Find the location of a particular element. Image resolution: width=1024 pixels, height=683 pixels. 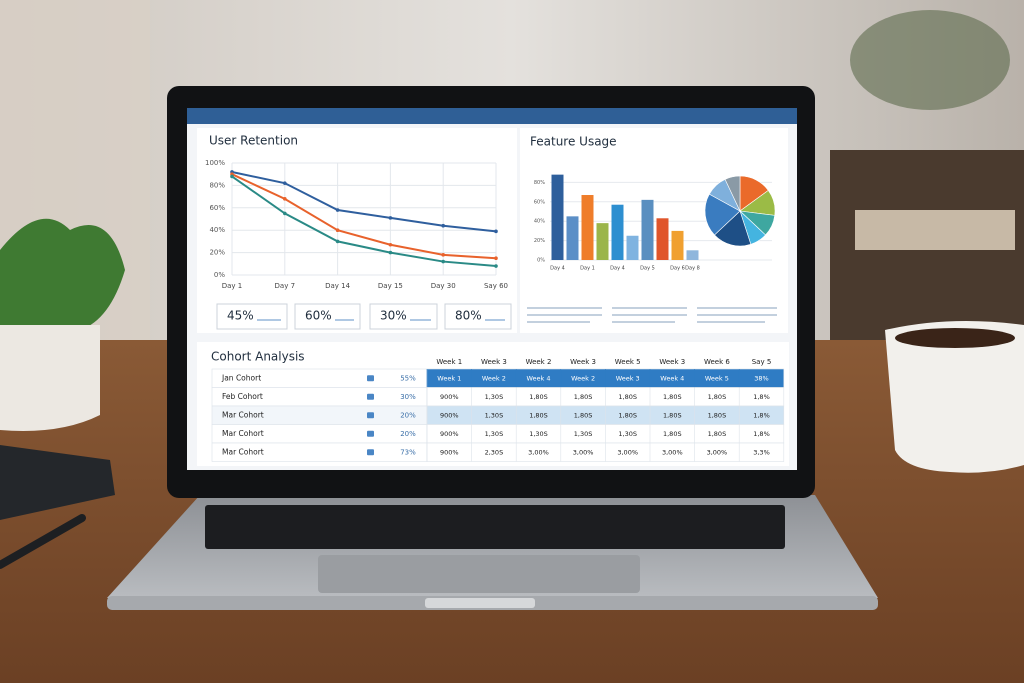

cohort-cell: 38% is located at coordinates (761, 378).